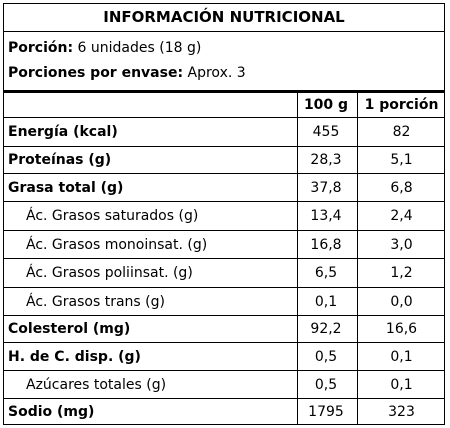  What do you see at coordinates (326, 329) in the screenshot?
I see `nutrient-per100g: 92,2` at bounding box center [326, 329].